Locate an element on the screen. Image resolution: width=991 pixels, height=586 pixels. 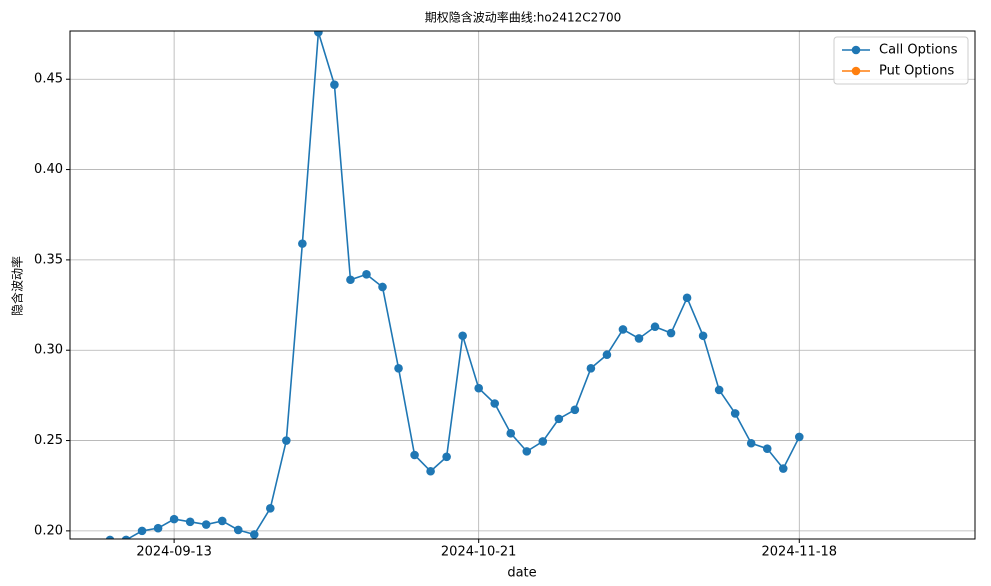
x-axis-label: date is located at coordinates (521, 573).